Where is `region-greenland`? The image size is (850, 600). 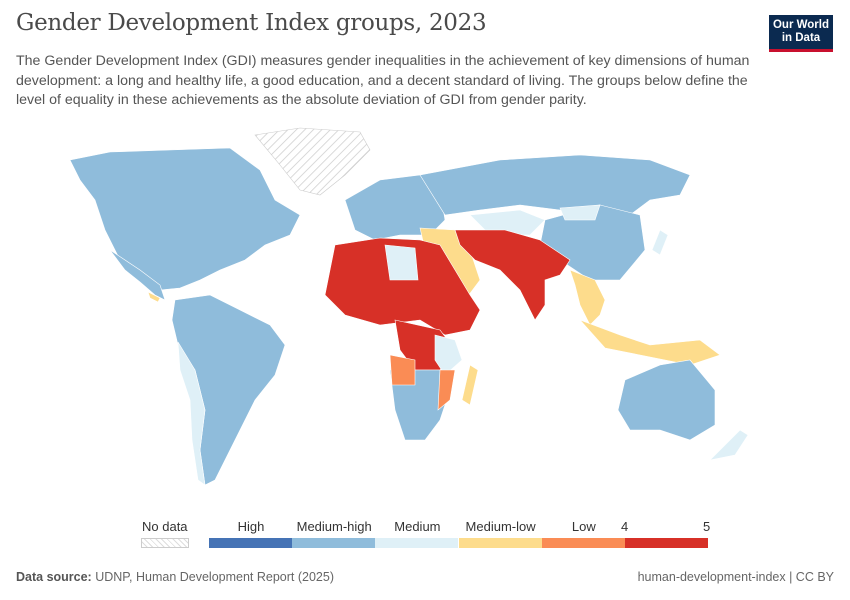
region-greenland is located at coordinates (312, 161).